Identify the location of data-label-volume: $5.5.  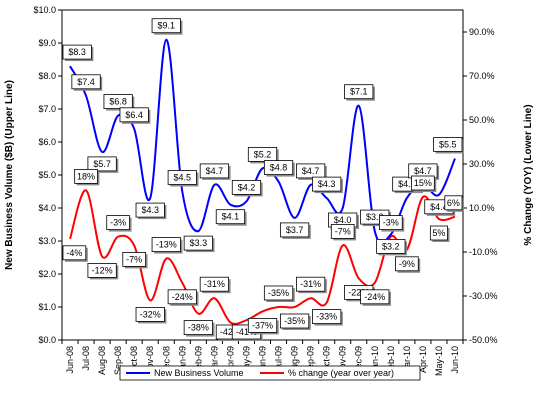
(448, 145).